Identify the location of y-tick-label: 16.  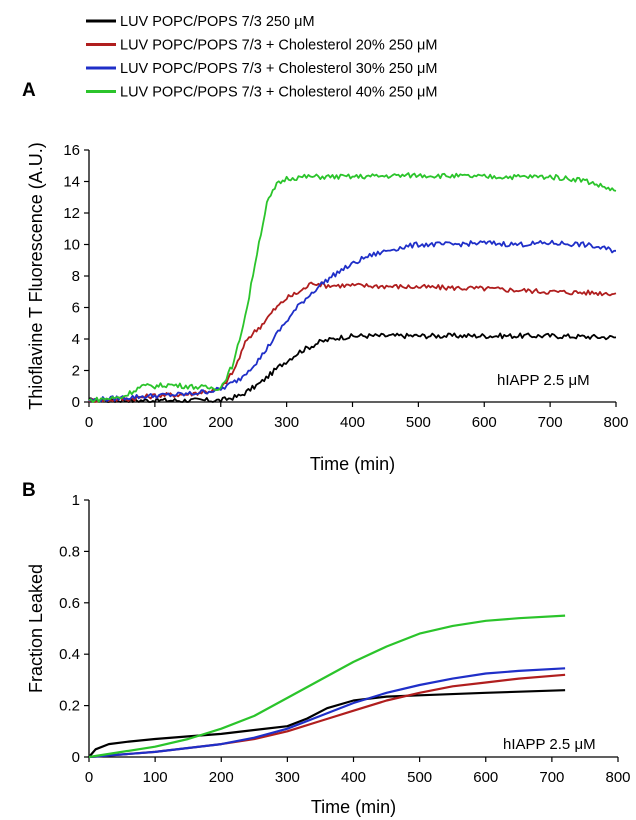
(71, 150).